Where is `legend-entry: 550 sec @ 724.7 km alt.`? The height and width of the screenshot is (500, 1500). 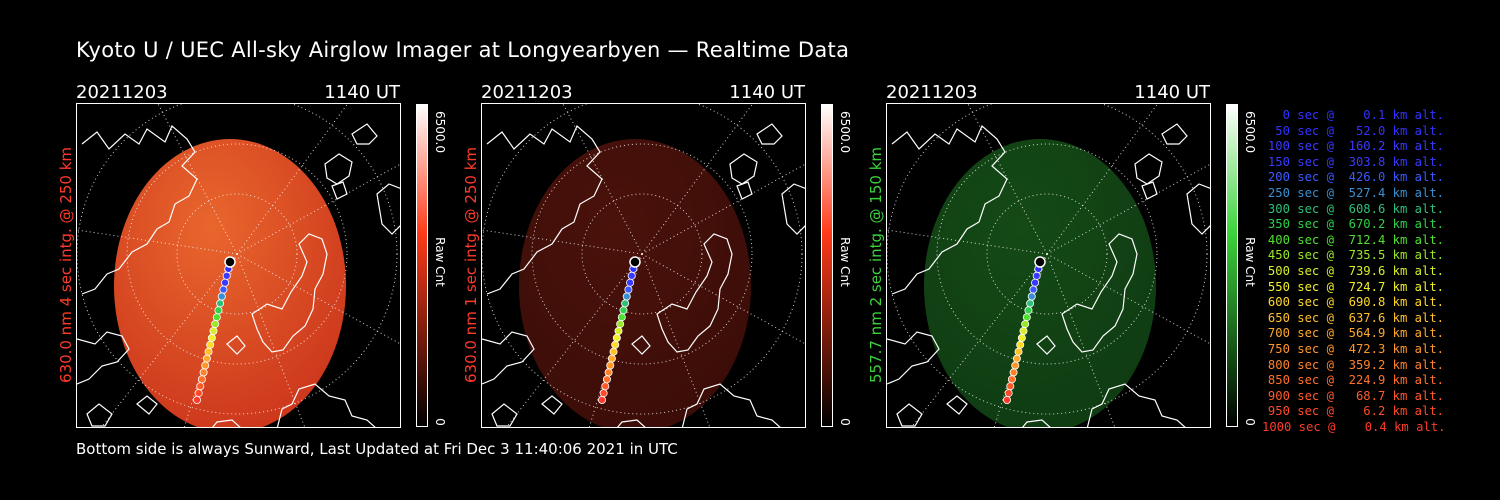
legend-entry: 550 sec @ 724.7 km alt. is located at coordinates (1355, 286).